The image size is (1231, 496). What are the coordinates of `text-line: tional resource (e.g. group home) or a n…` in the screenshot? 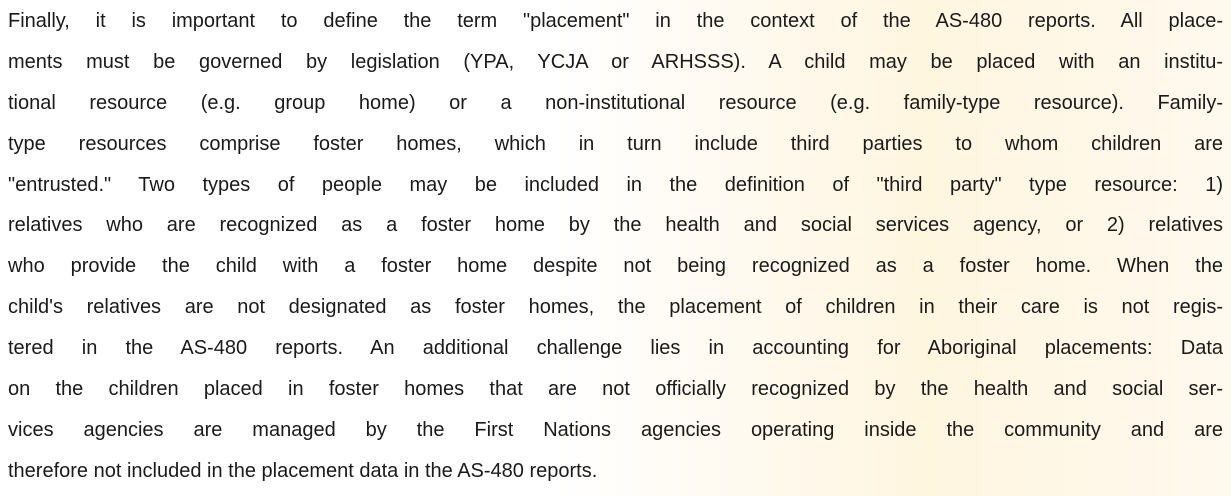 It's located at (615, 102).